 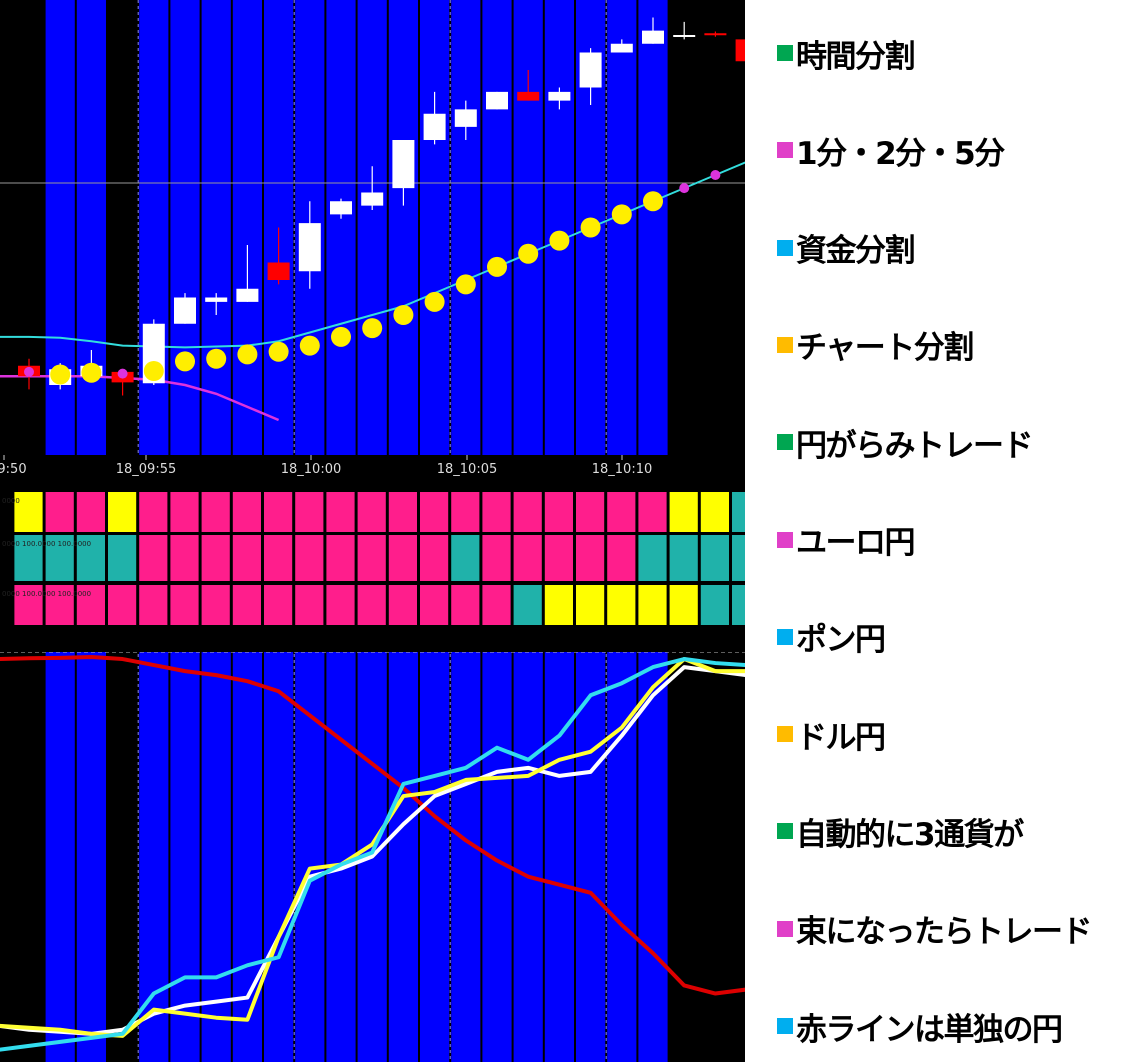 I want to click on legend-label: 円がらみトレード, so click(x=915, y=445).